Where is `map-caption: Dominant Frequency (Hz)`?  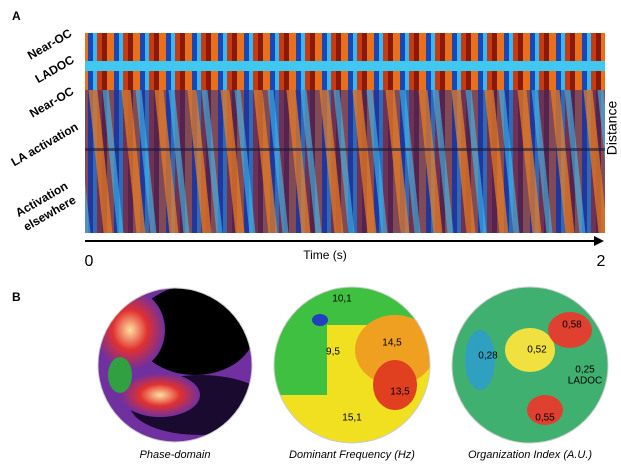 map-caption: Dominant Frequency (Hz) is located at coordinates (352, 455).